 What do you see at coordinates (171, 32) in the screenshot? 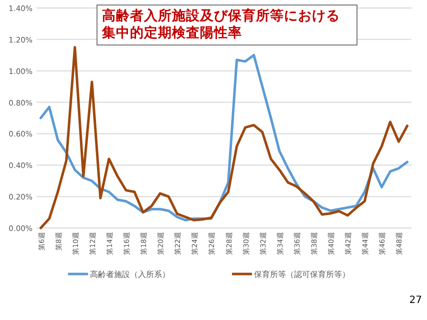
I see `text: 集中的定期検査陽性率` at bounding box center [171, 32].